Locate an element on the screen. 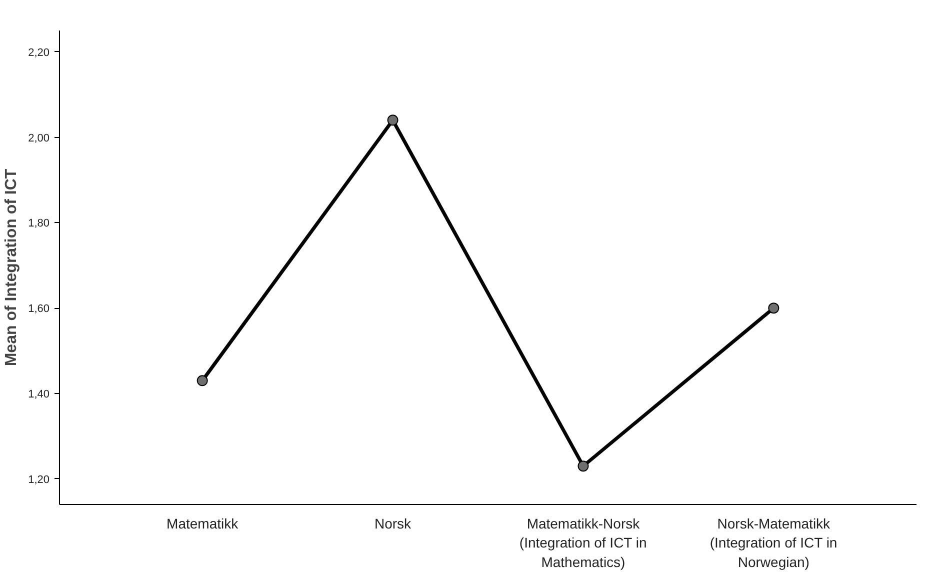 The width and height of the screenshot is (938, 574). y-tick-label: 1,80 is located at coordinates (39, 224).